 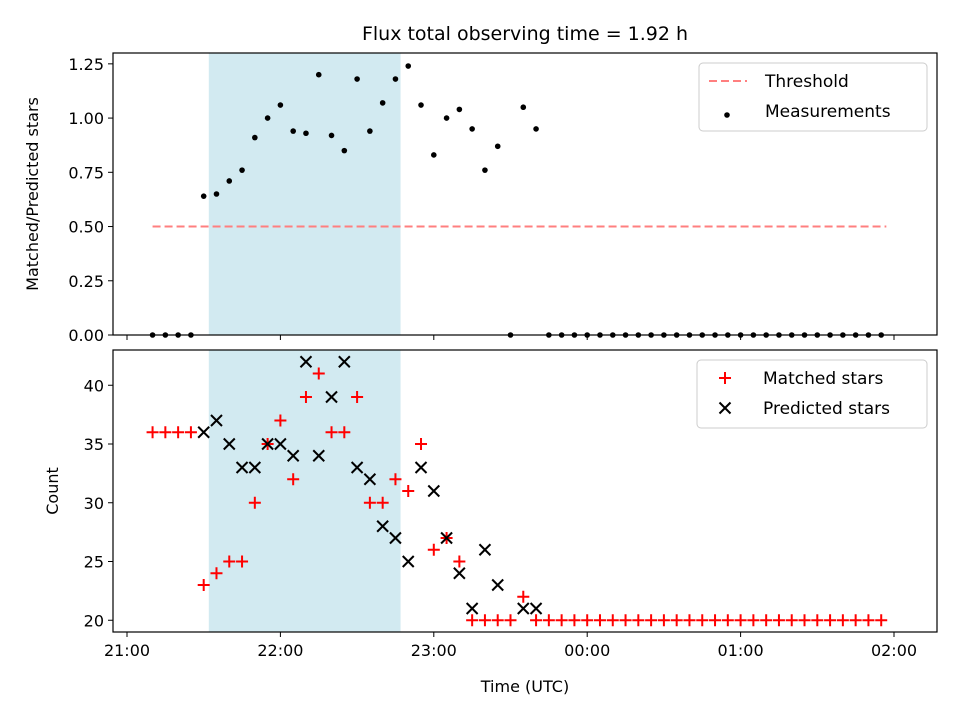 What do you see at coordinates (127, 650) in the screenshot?
I see `x-tick-label: 21:00` at bounding box center [127, 650].